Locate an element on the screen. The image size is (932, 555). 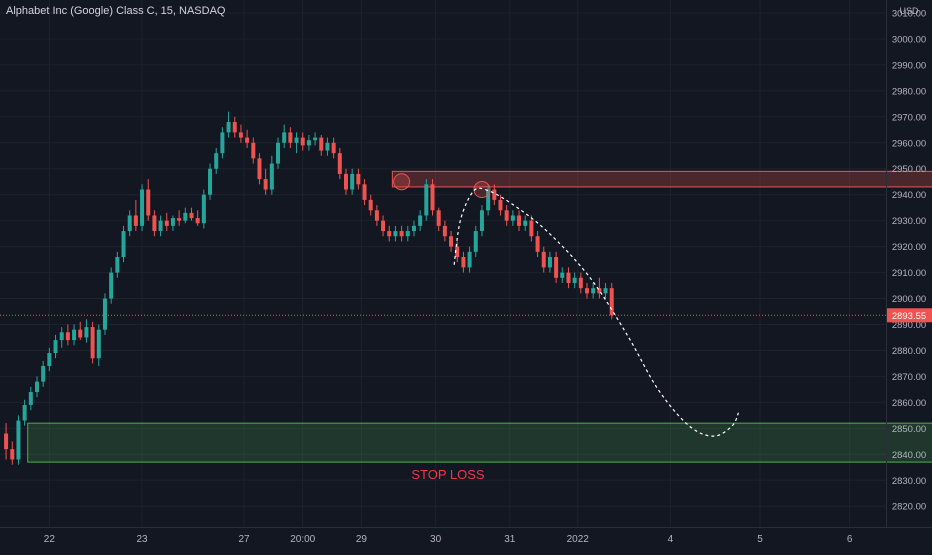
time-tick-label: 5 is located at coordinates (760, 539).